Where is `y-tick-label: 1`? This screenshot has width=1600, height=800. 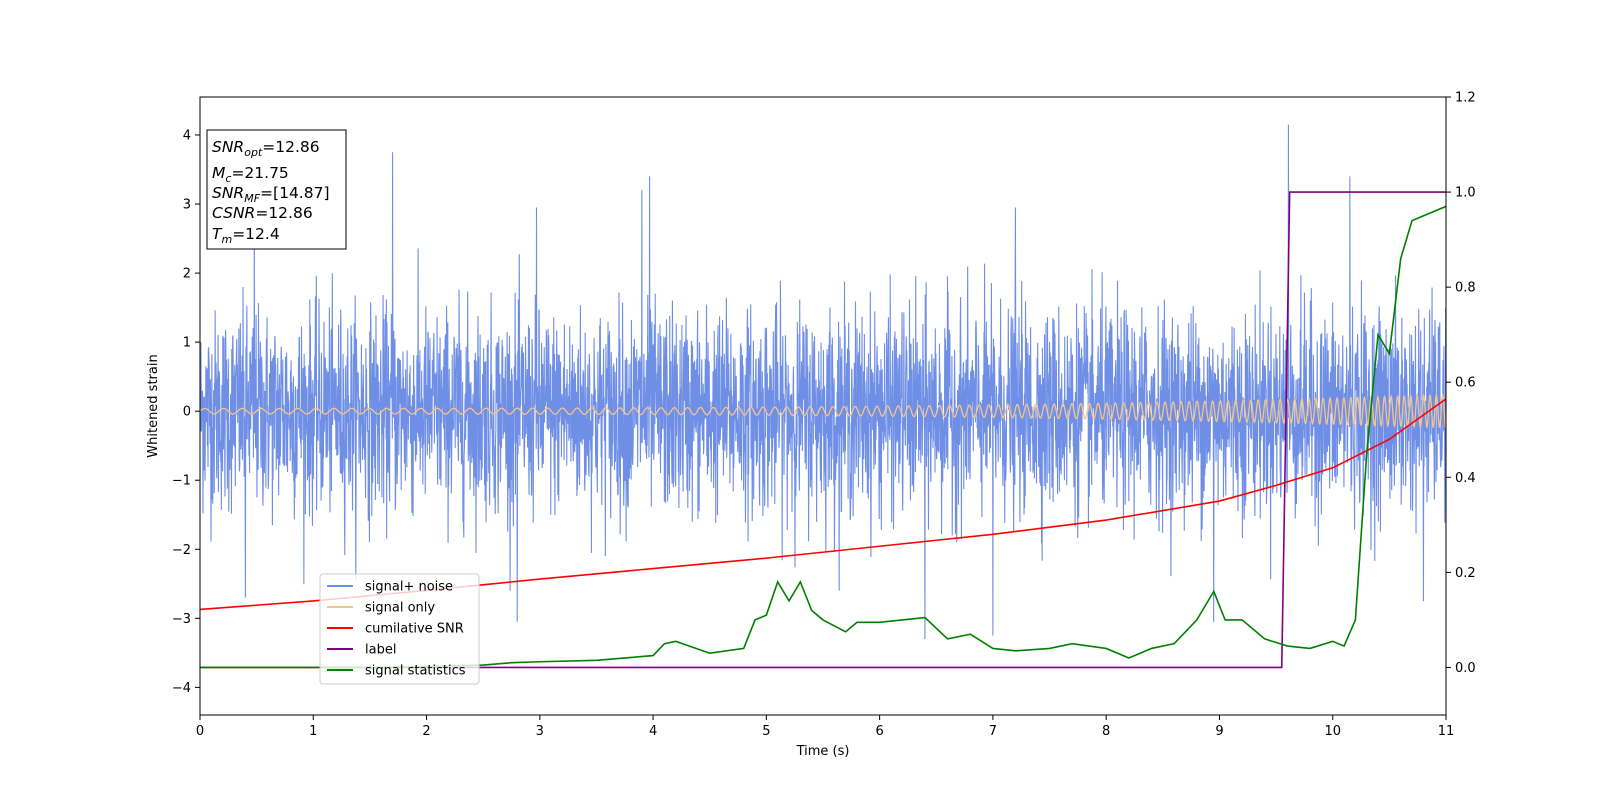 y-tick-label: 1 is located at coordinates (187, 343).